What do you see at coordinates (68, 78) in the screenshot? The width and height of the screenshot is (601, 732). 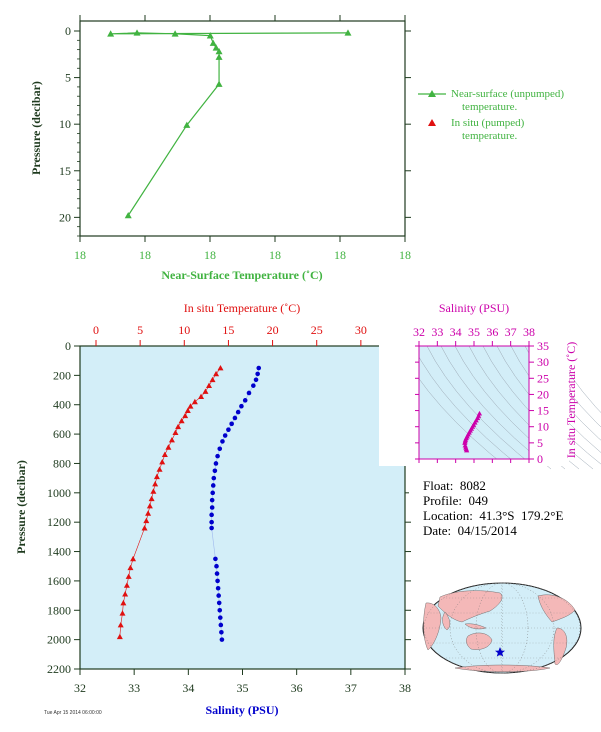 I see `top-y-tick-label: 5` at bounding box center [68, 78].